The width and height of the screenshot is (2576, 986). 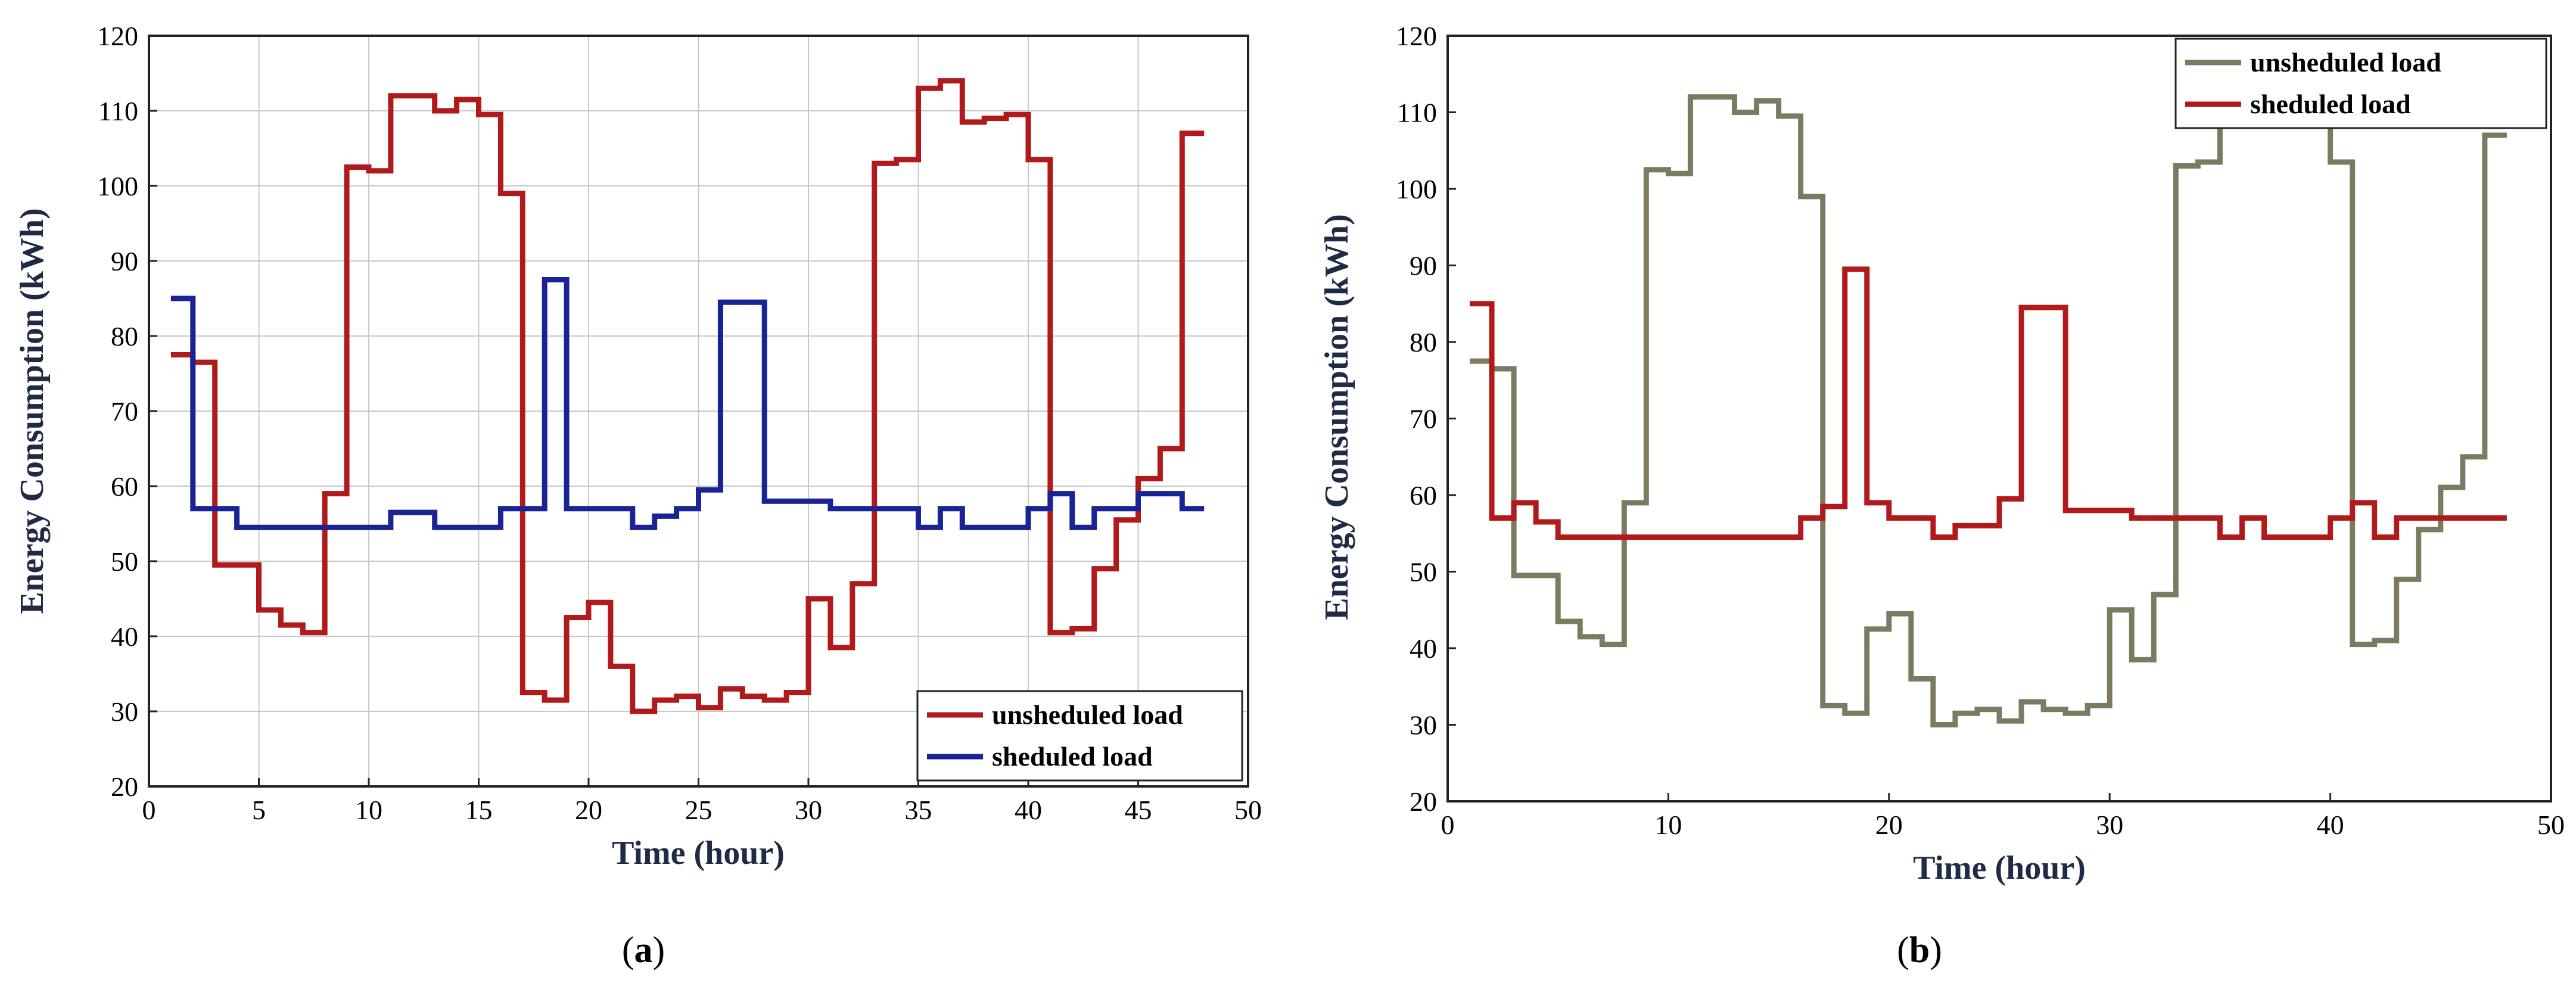 I want to click on x-tick-labels: 0 5 10 15 20 25 30 35 40 45 50, so click(x=702, y=801).